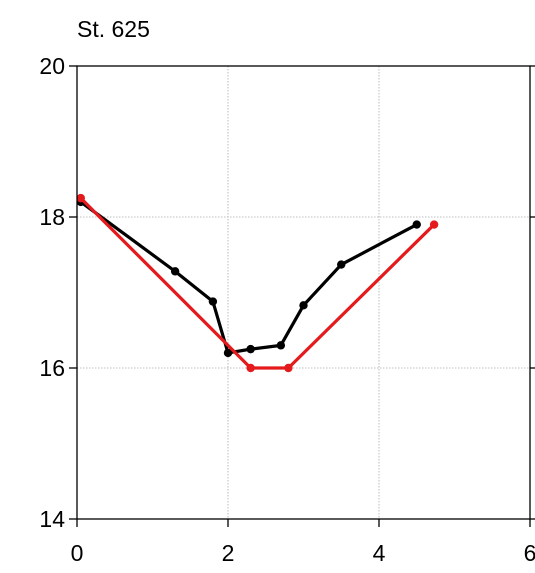  What do you see at coordinates (113, 29) in the screenshot?
I see `chart-title: St. 625` at bounding box center [113, 29].